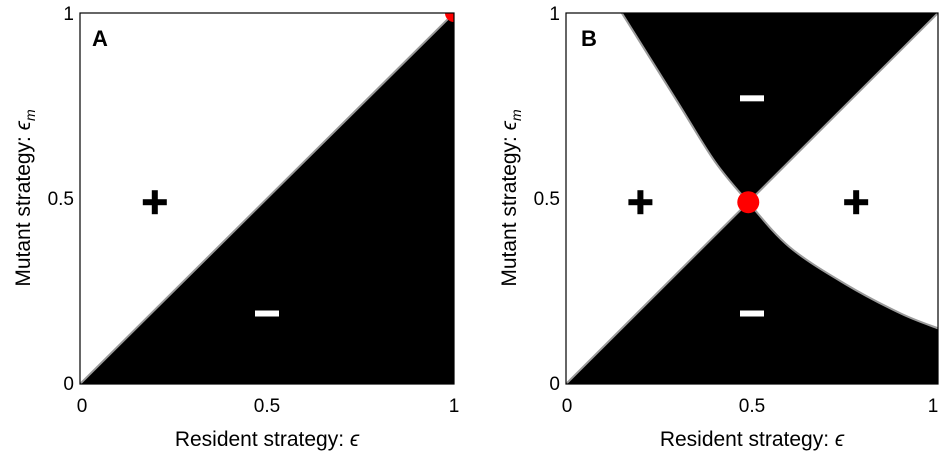  I want to click on panel-label: A, so click(100, 38).